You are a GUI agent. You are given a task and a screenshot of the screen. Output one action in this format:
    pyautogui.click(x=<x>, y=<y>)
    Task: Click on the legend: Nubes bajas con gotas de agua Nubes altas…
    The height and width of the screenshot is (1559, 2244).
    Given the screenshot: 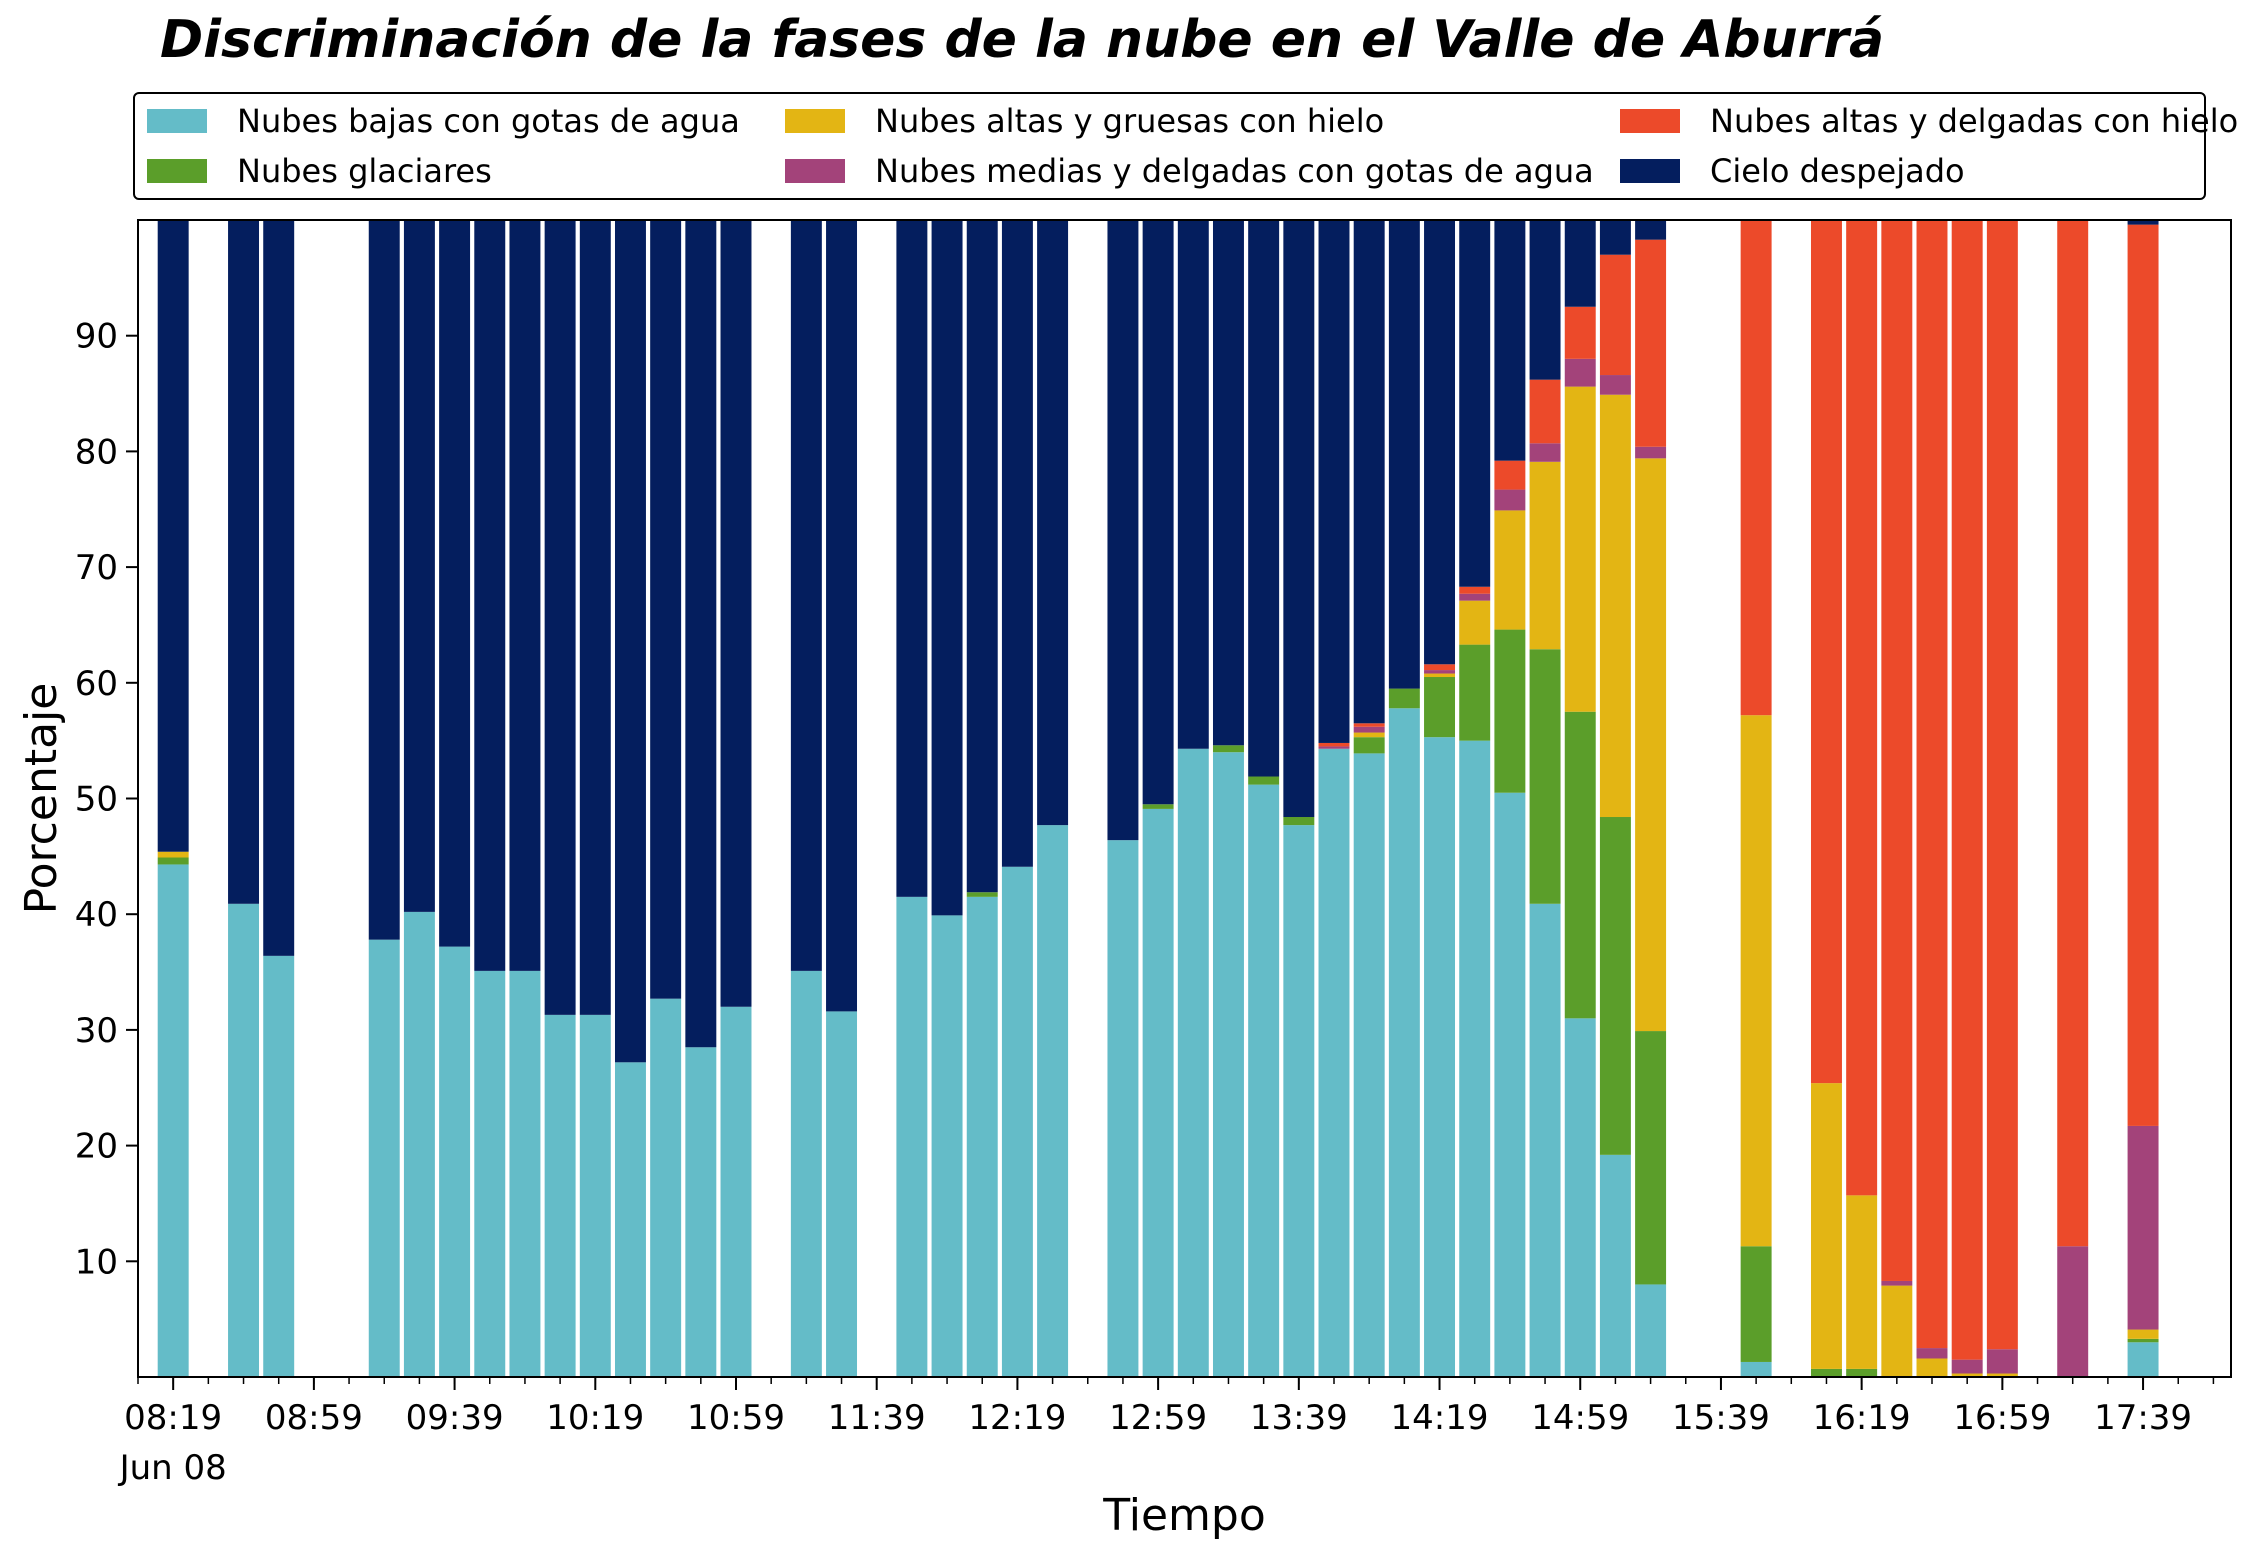 What is the action you would take?
    pyautogui.click(x=1185, y=146)
    